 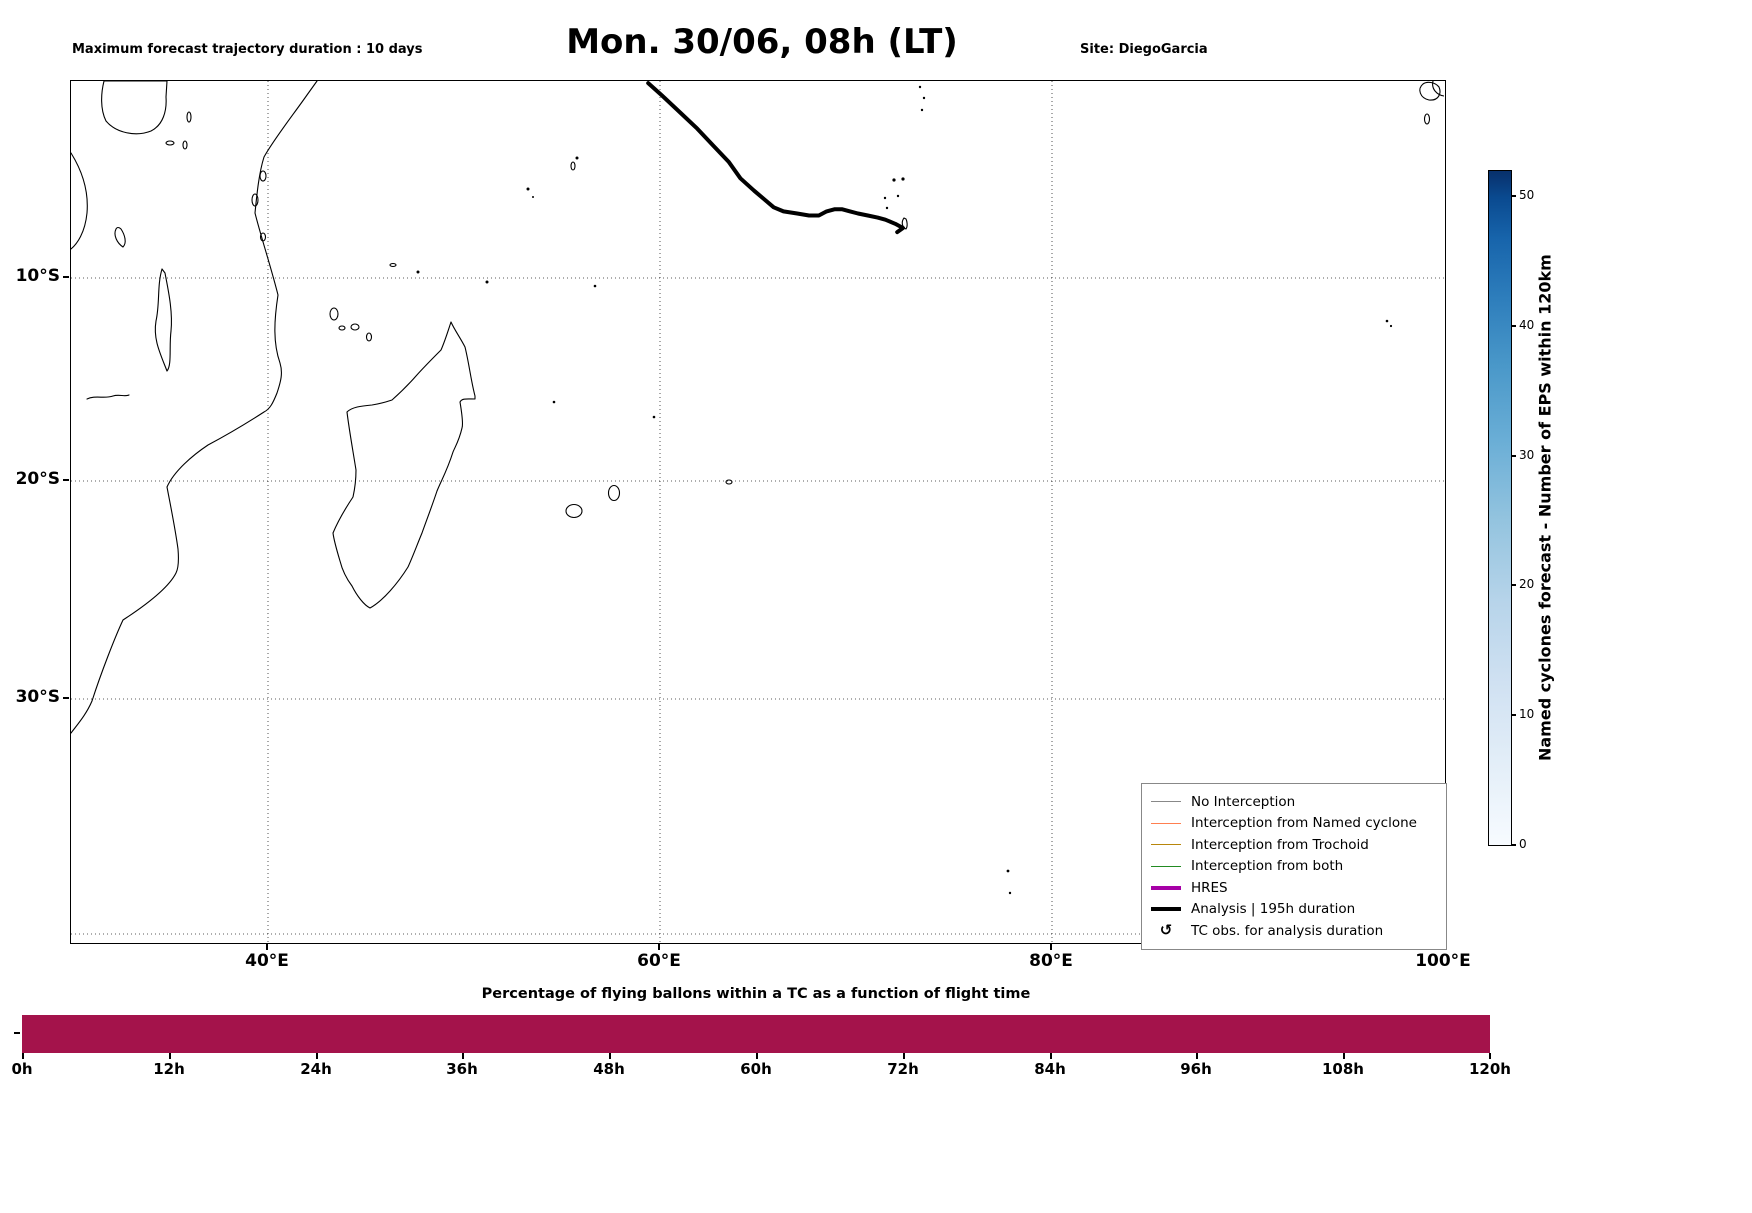 I want to click on africa-coastline, so click(x=194, y=407).